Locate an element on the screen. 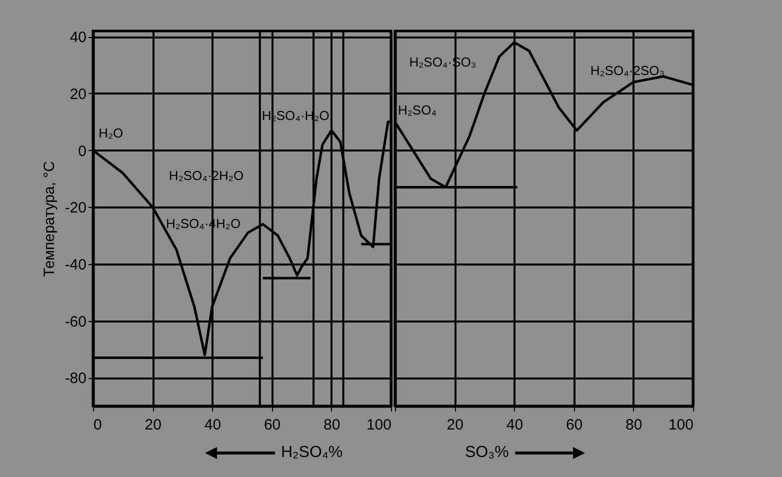 The width and height of the screenshot is (782, 477). y-tick-label: -80 is located at coordinates (75, 379).